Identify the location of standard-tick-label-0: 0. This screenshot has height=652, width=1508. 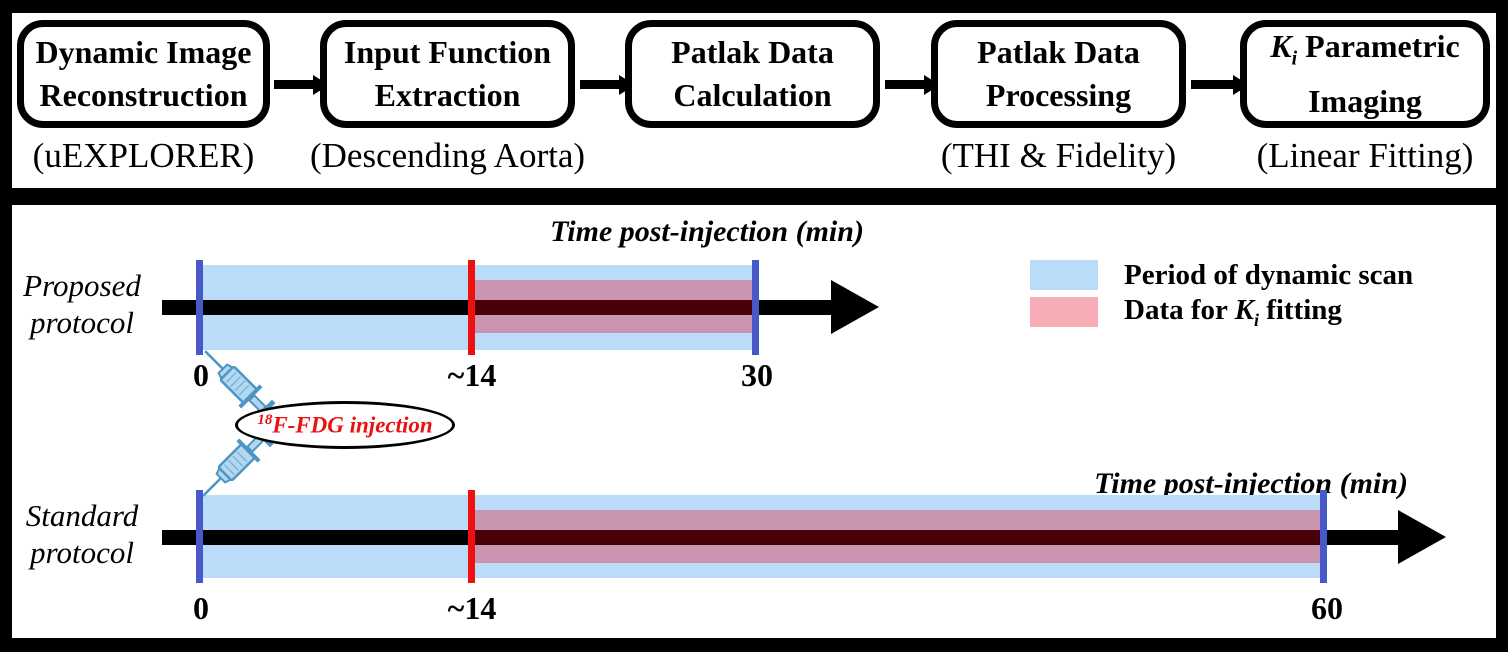
(201, 608).